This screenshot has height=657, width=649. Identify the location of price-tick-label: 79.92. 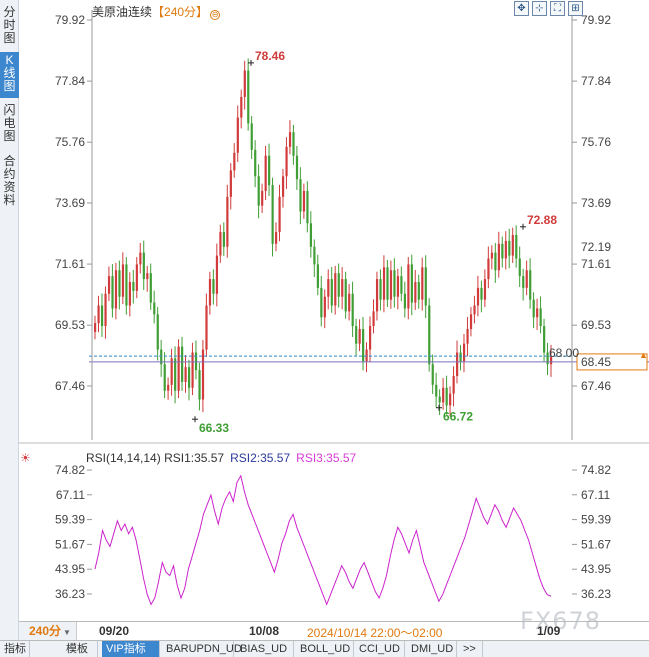
(596, 20).